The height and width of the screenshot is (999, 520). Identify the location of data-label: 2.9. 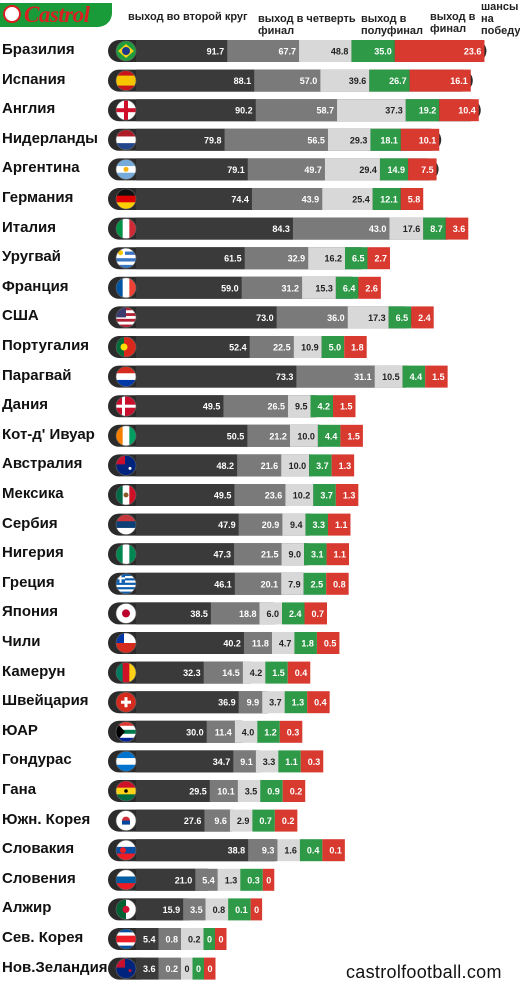
(243, 821).